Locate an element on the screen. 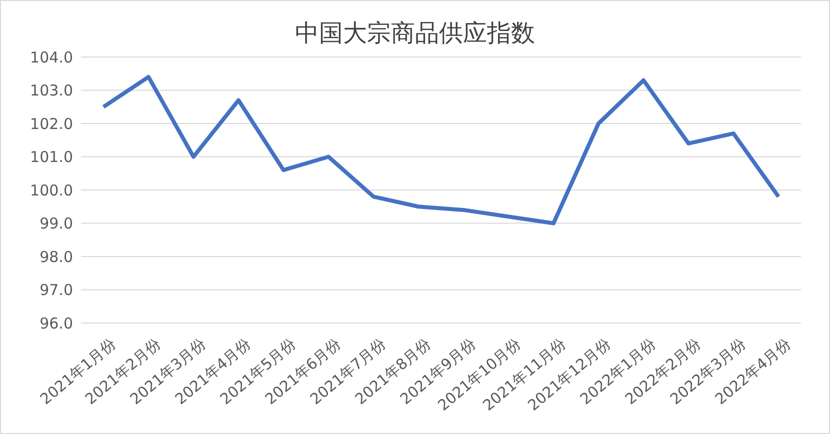 The width and height of the screenshot is (830, 434). y-tick-label: 96.0 is located at coordinates (56, 323).